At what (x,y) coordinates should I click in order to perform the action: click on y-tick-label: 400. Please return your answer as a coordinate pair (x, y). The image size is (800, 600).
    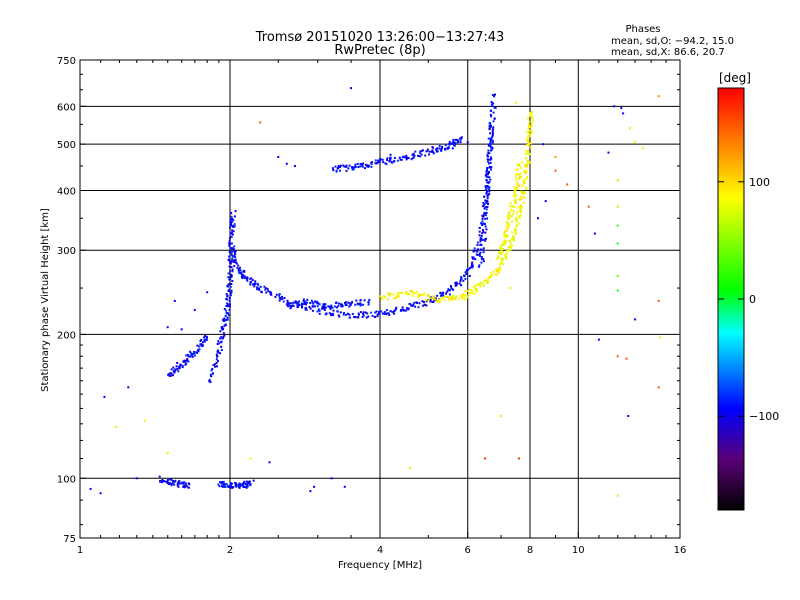
    Looking at the image, I should click on (66, 191).